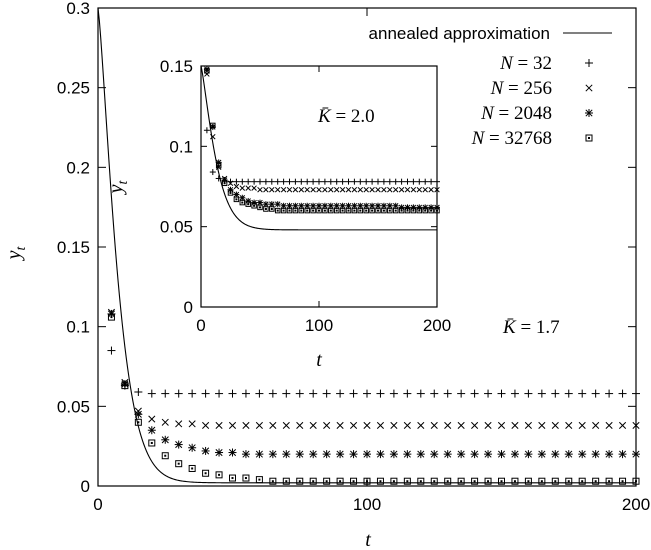 The height and width of the screenshot is (550, 651). What do you see at coordinates (78, 327) in the screenshot?
I see `main-y-tick-label: 0.1` at bounding box center [78, 327].